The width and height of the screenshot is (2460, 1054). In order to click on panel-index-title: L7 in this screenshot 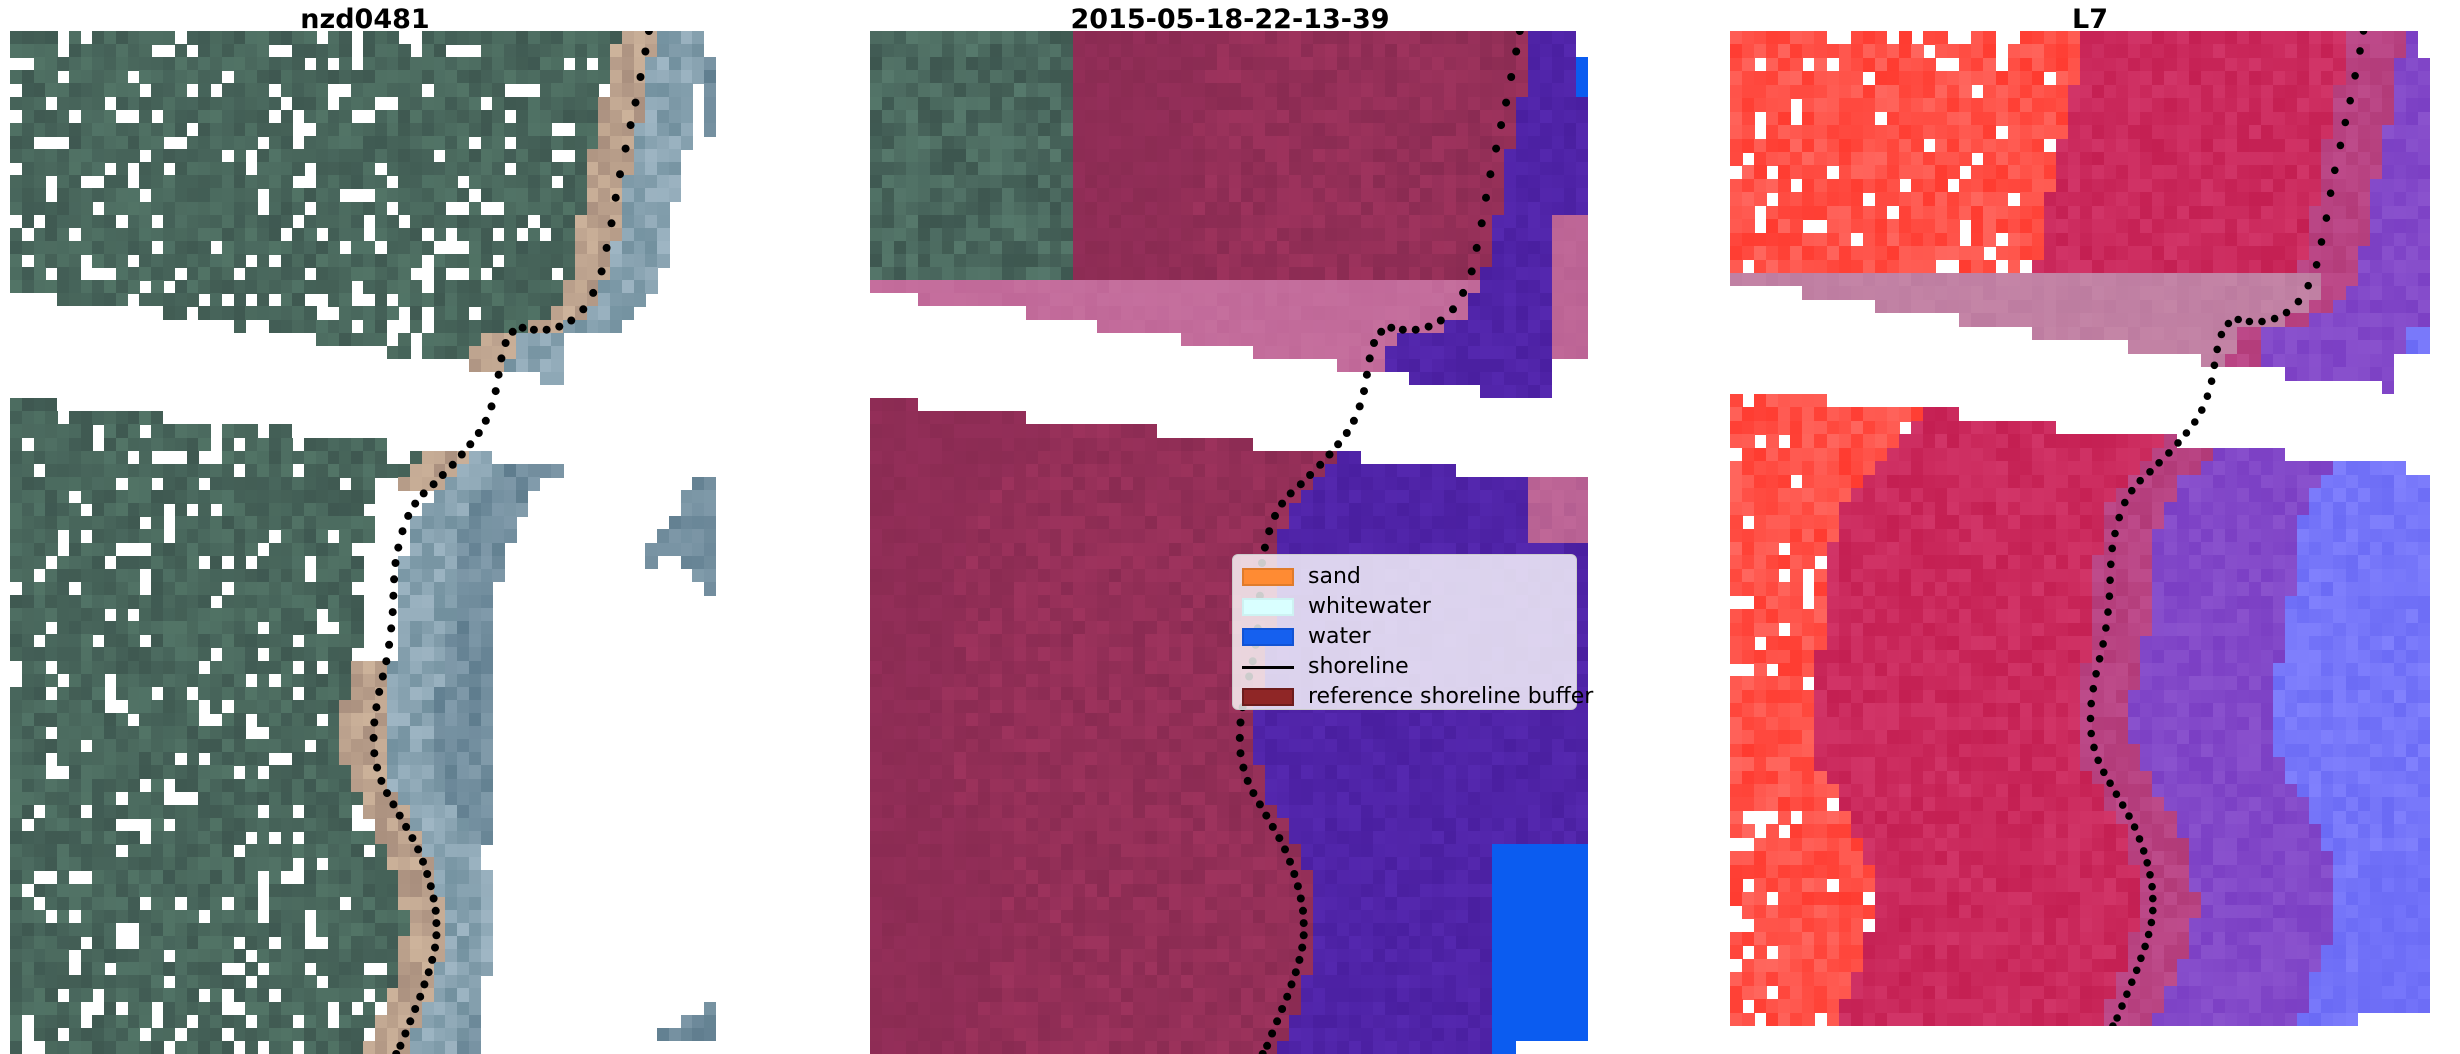, I will do `click(2090, 20)`.